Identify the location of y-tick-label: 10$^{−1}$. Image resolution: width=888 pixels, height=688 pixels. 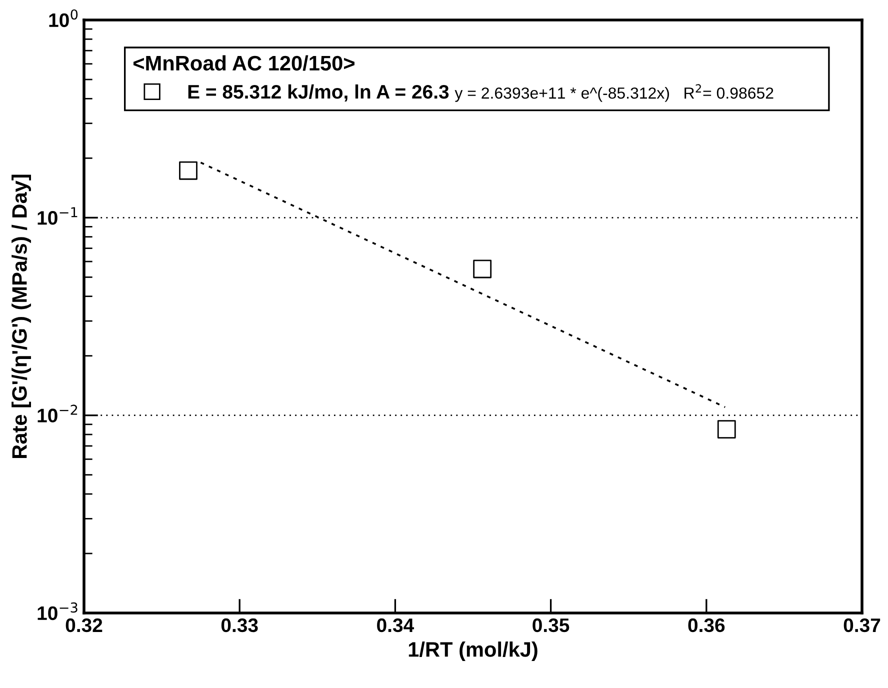
(58, 216).